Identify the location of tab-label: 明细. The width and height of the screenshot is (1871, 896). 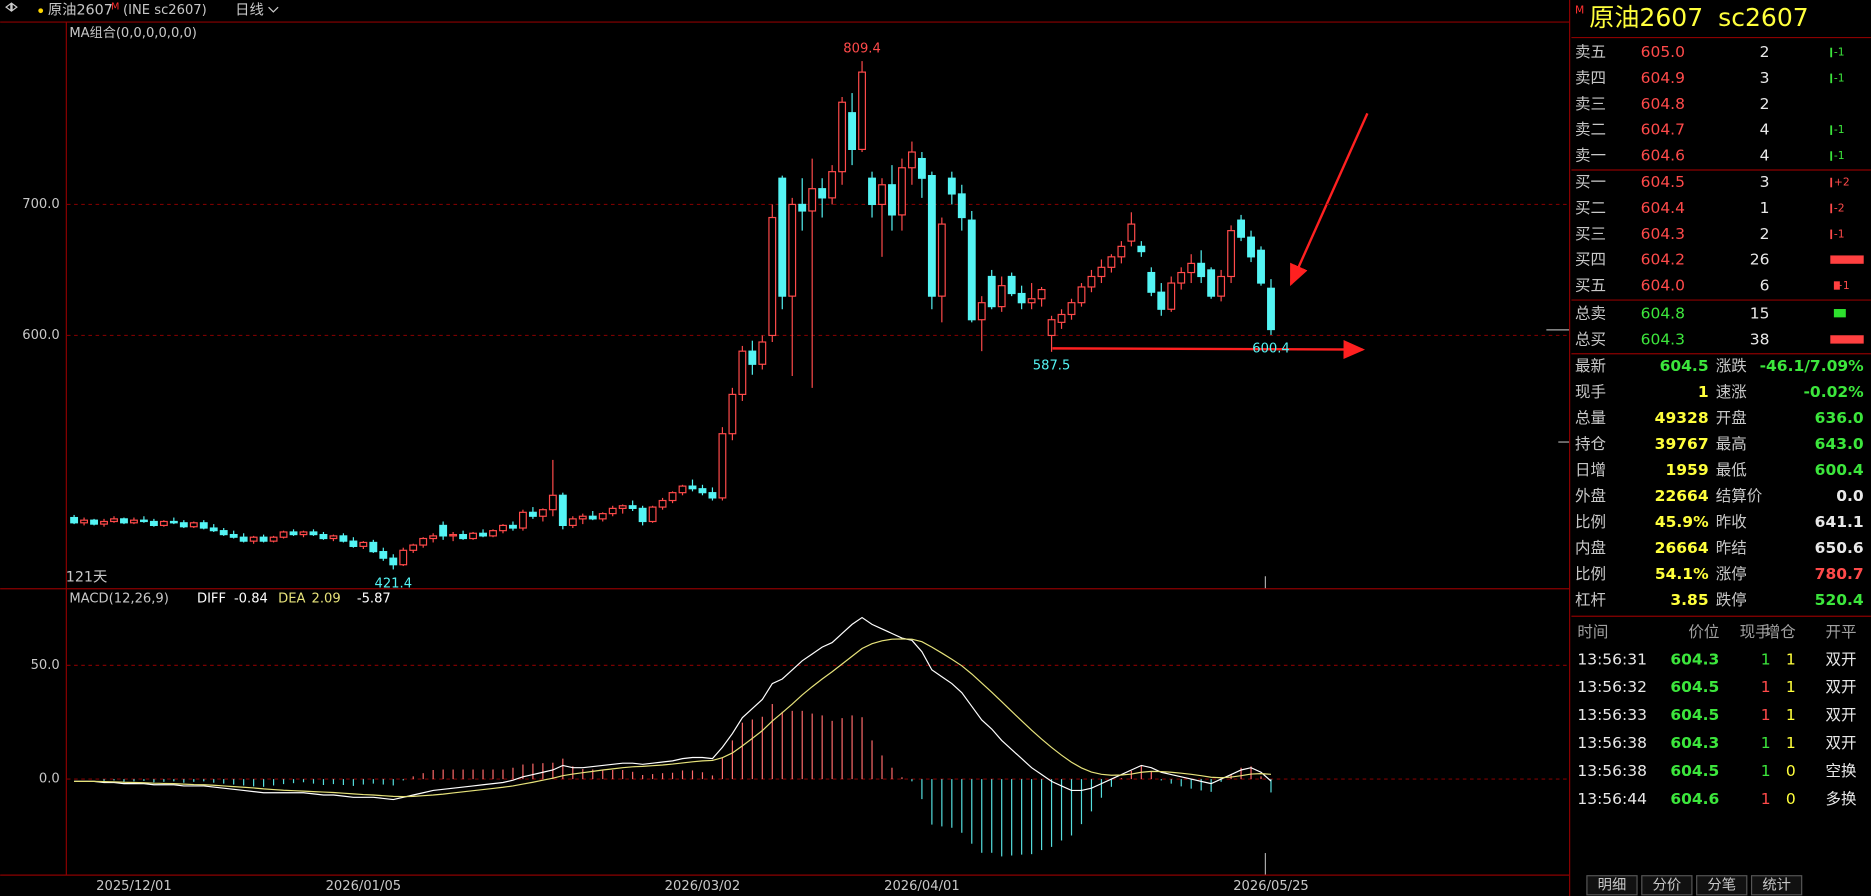
(1612, 884).